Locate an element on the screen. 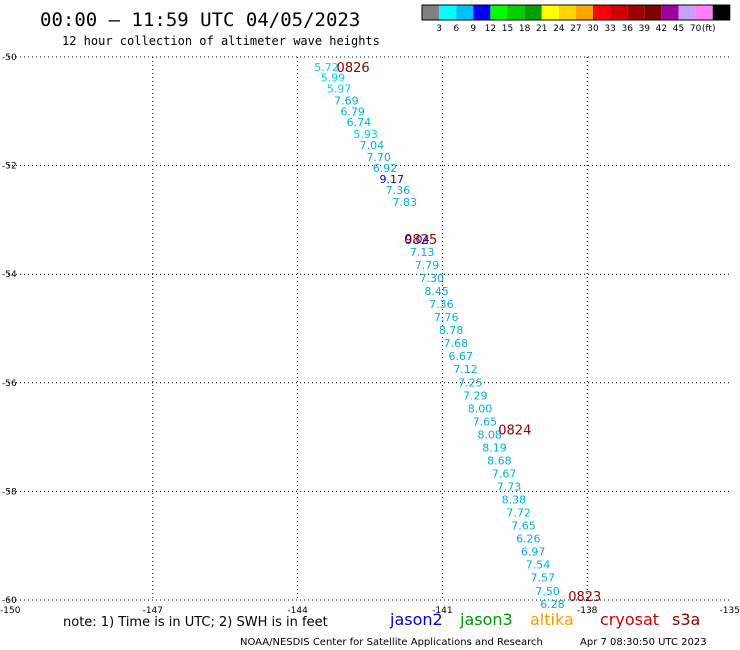 The image size is (740, 650). wave-height-point: 8.68 is located at coordinates (499, 460).